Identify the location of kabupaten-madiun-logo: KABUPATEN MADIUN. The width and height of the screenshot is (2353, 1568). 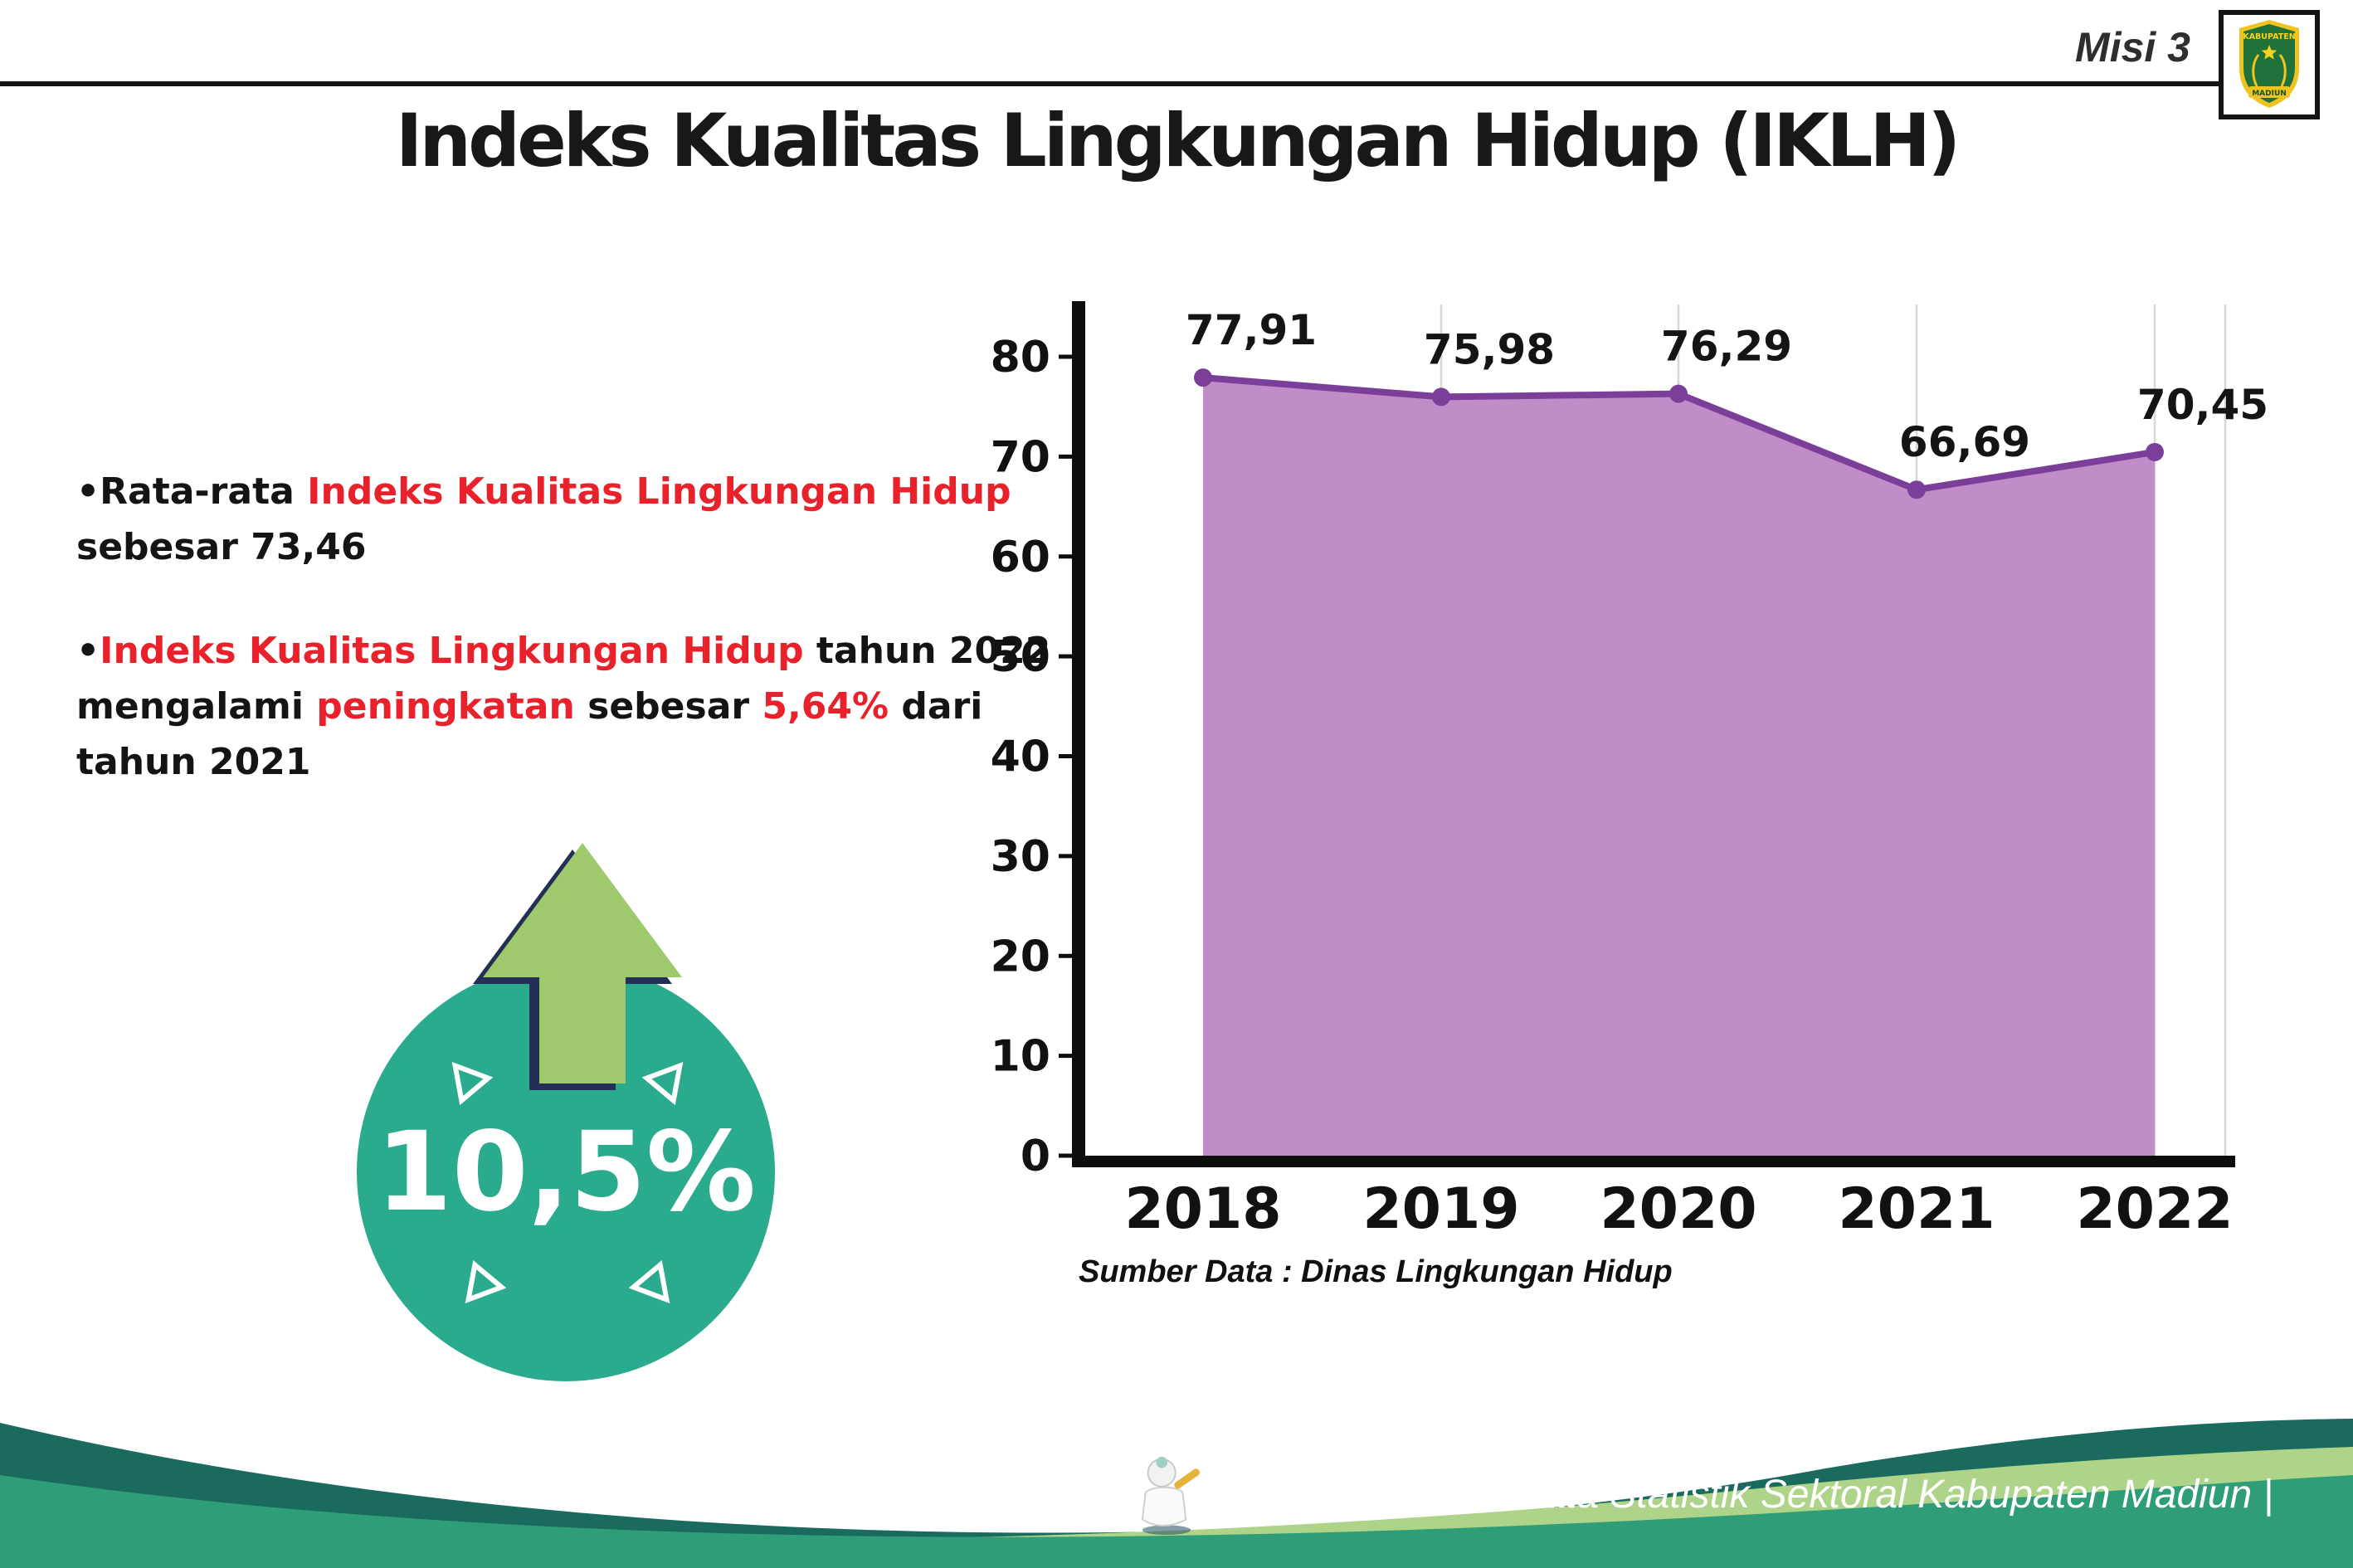
(2269, 64).